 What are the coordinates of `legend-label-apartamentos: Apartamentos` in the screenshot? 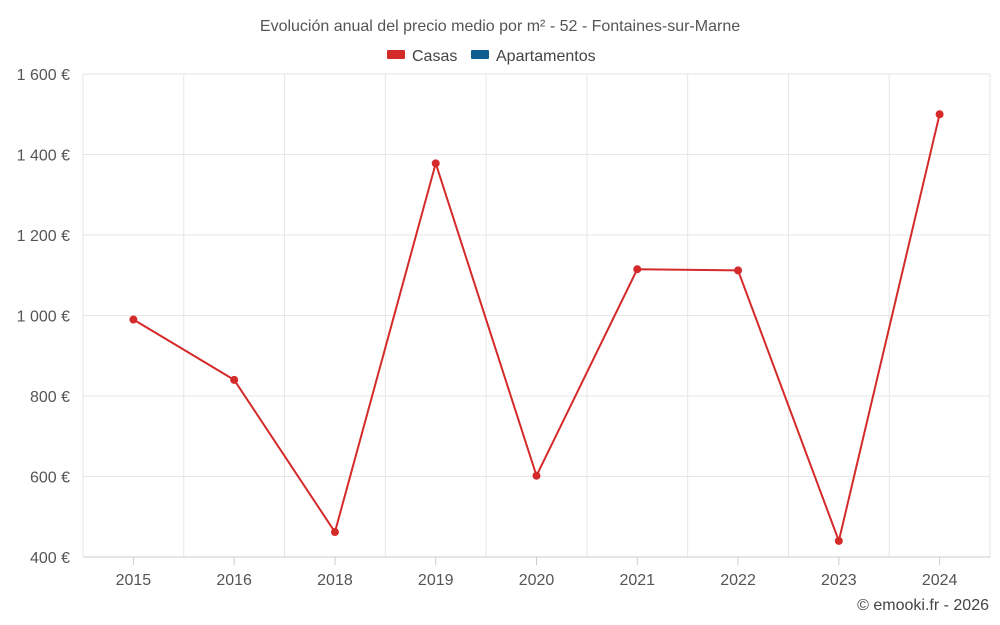 It's located at (546, 56).